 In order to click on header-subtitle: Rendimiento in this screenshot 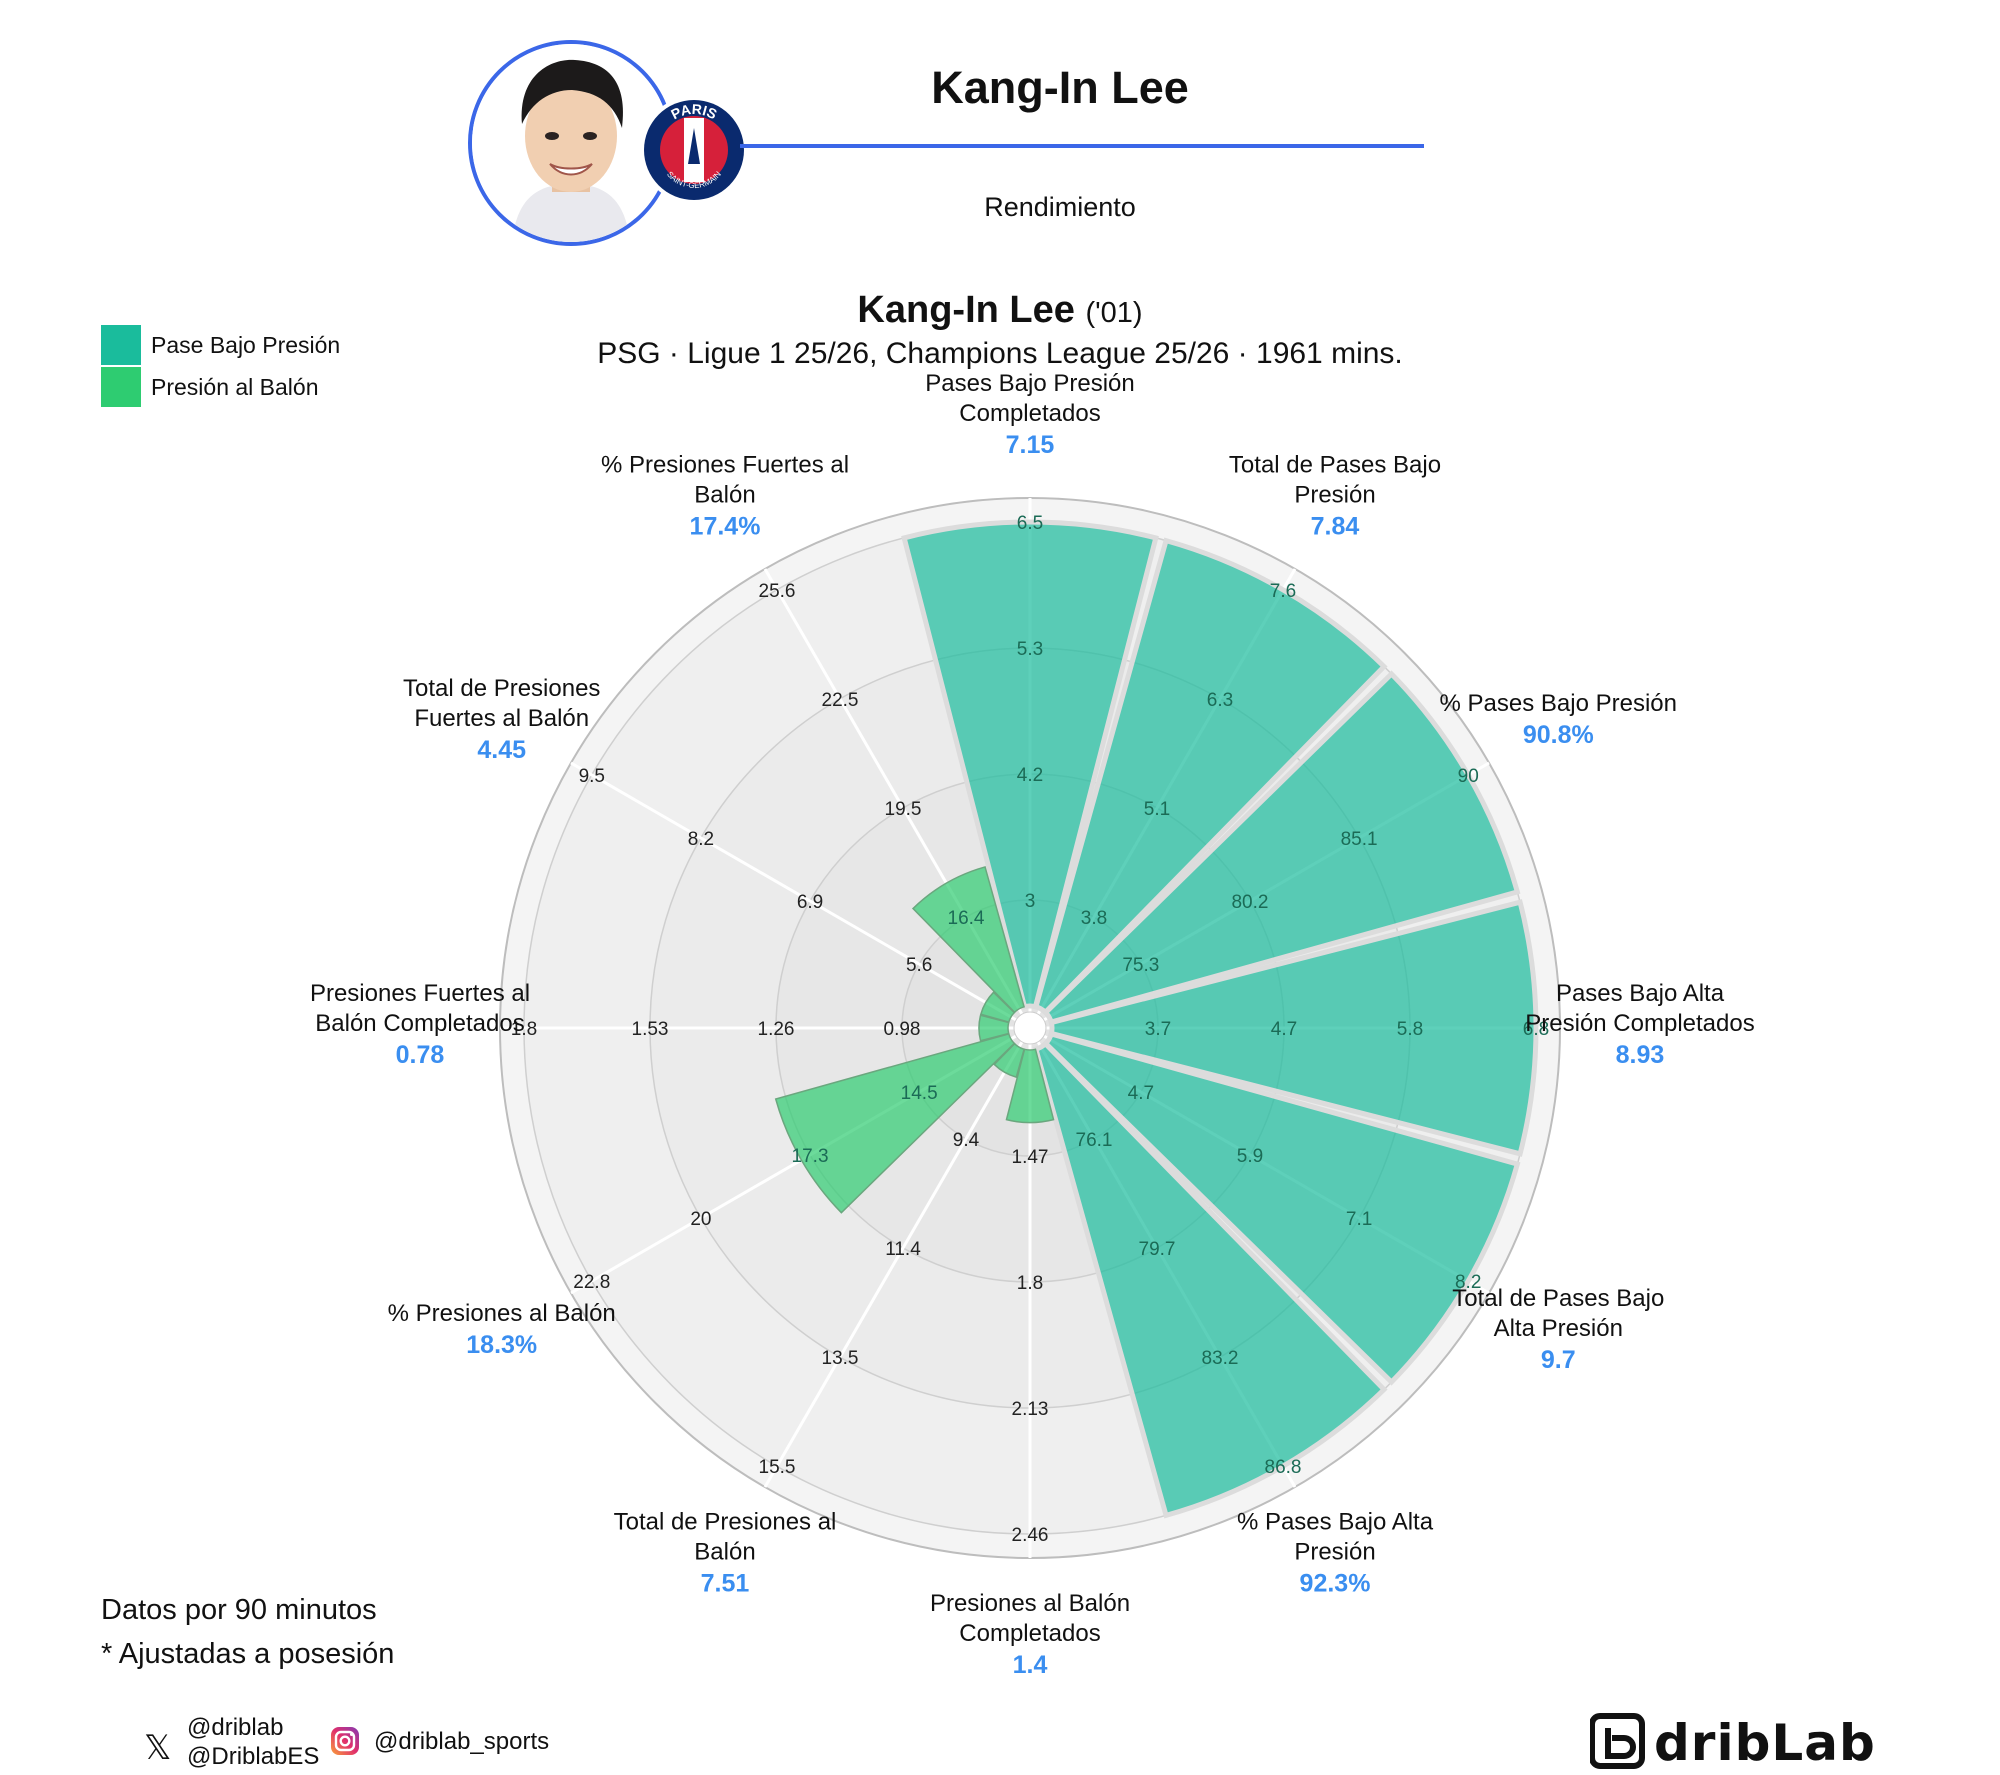, I will do `click(1060, 207)`.